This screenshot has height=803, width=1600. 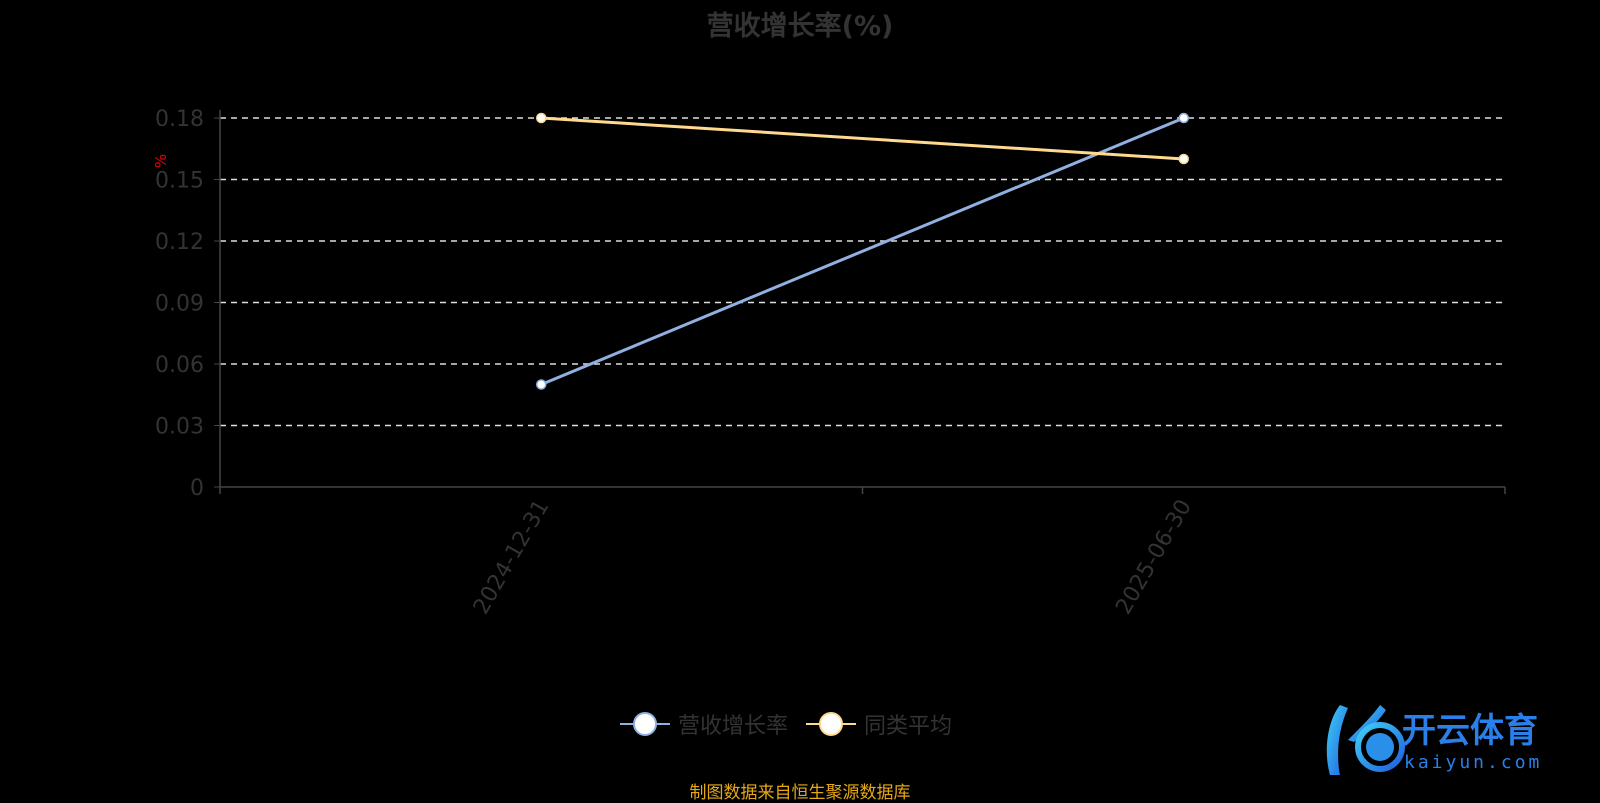 What do you see at coordinates (908, 726) in the screenshot?
I see `legend-label: 同类平均` at bounding box center [908, 726].